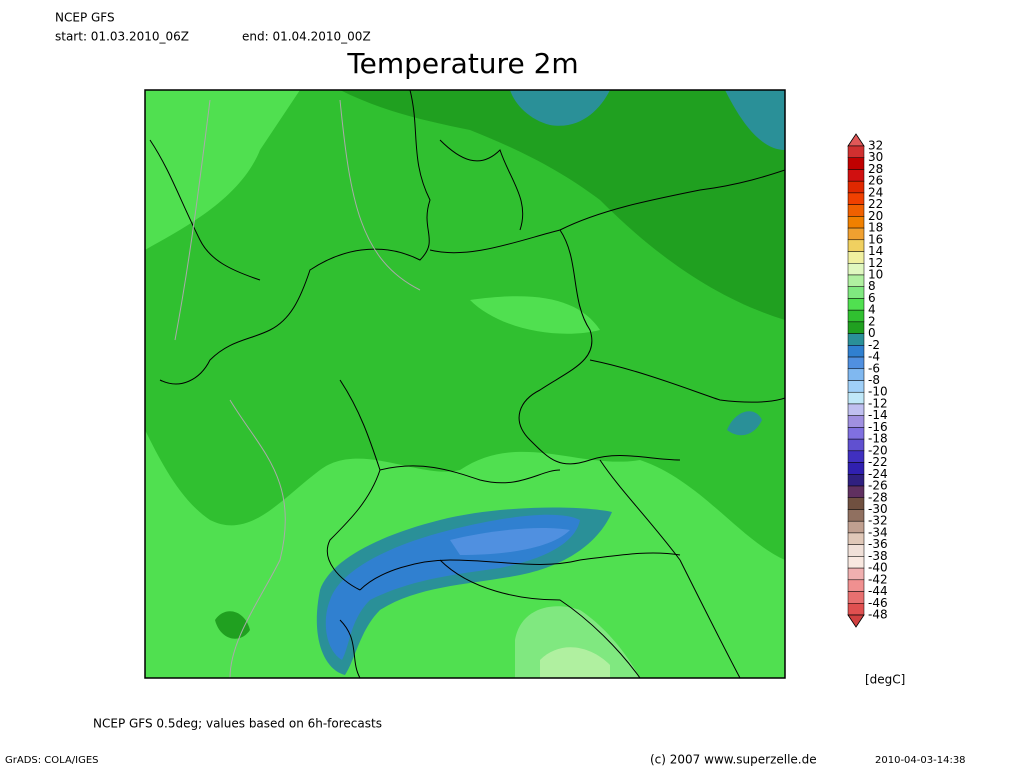  What do you see at coordinates (920, 760) in the screenshot?
I see `timestamp: 2010-04-03-14:38` at bounding box center [920, 760].